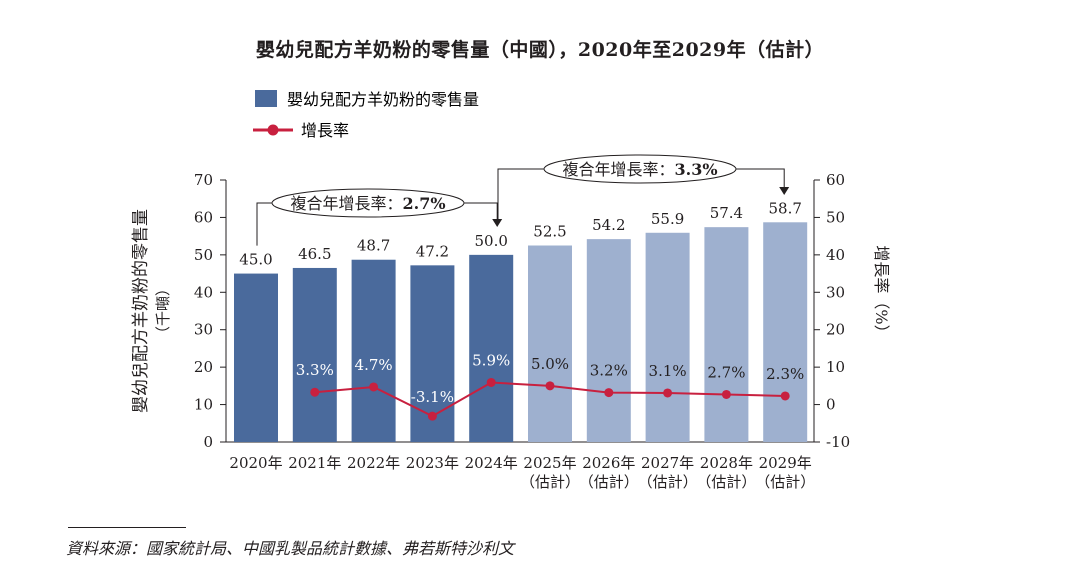 This screenshot has width=1080, height=581. Describe the element at coordinates (383, 99) in the screenshot. I see `legend-bar-label: 嬰幼兒配方羊奶粉的零售量` at that location.